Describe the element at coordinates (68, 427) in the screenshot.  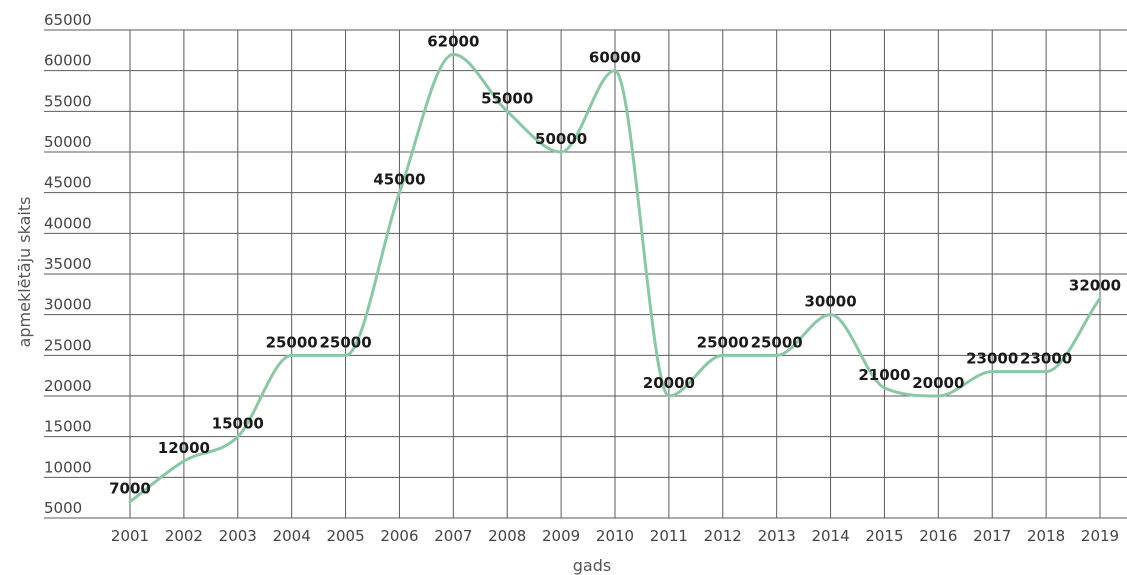
I see `y-tick-label: 15000` at that location.